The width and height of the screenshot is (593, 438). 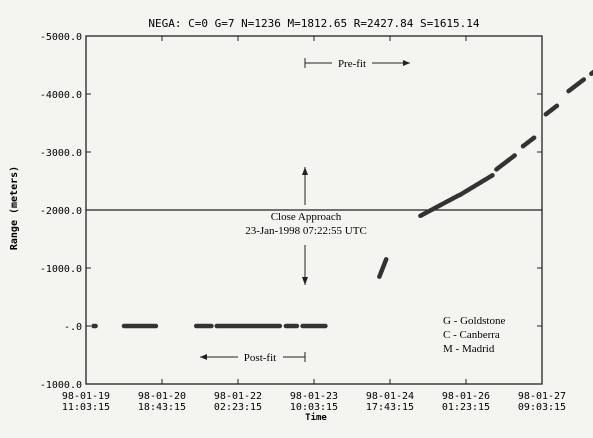 I want to click on x-tick-time: 01:23:15, so click(x=466, y=407).